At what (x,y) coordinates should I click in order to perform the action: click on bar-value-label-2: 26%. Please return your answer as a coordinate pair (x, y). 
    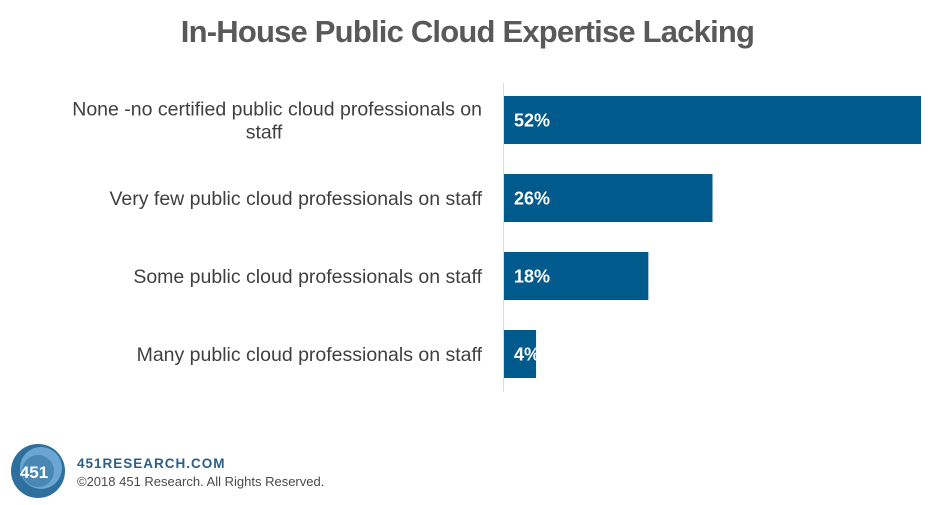
    Looking at the image, I should click on (532, 199).